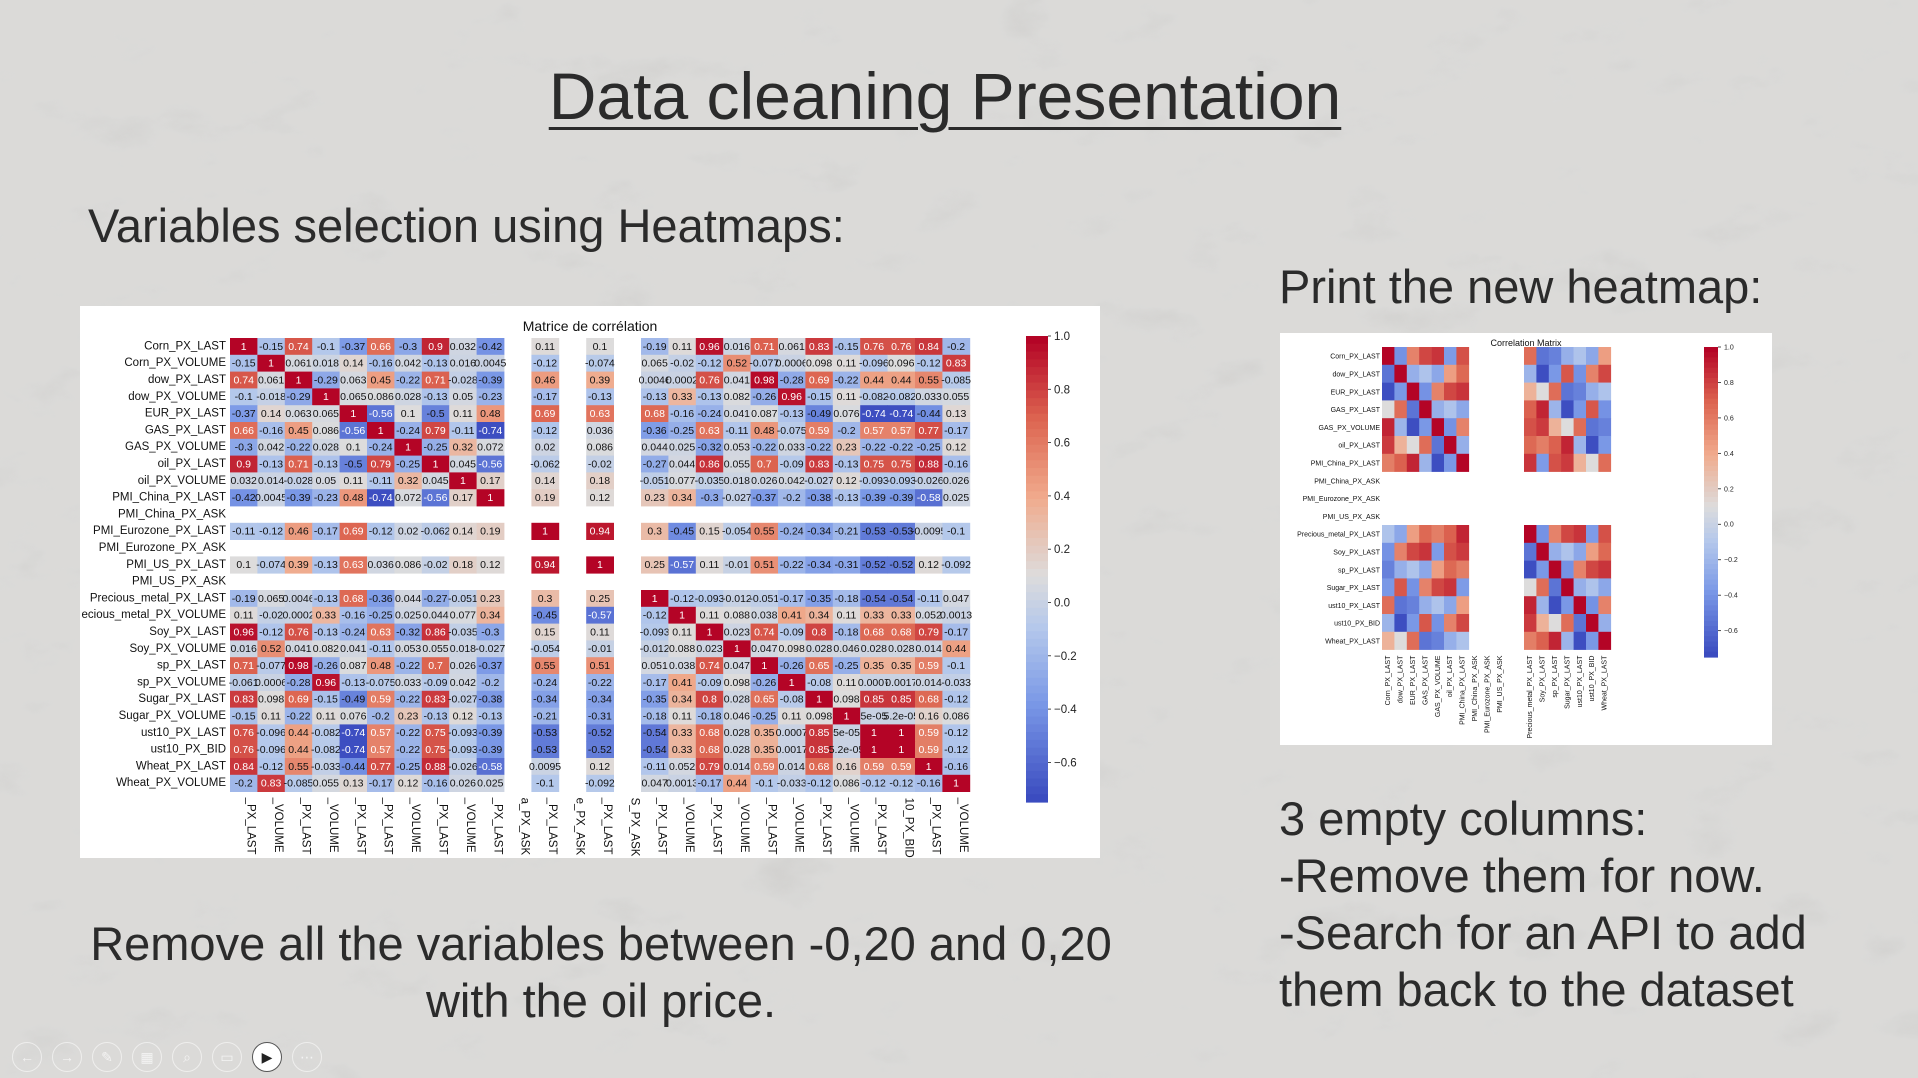 The width and height of the screenshot is (1918, 1078). I want to click on heatmap-new-colorbar: 1.00.80.60.40.20.0−0.2−0.4−0.6, so click(1721, 501).